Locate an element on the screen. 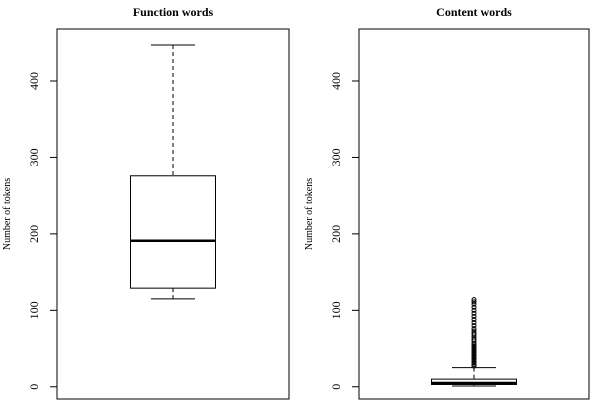 The image size is (605, 415). chart-title: Function words is located at coordinates (173, 12).